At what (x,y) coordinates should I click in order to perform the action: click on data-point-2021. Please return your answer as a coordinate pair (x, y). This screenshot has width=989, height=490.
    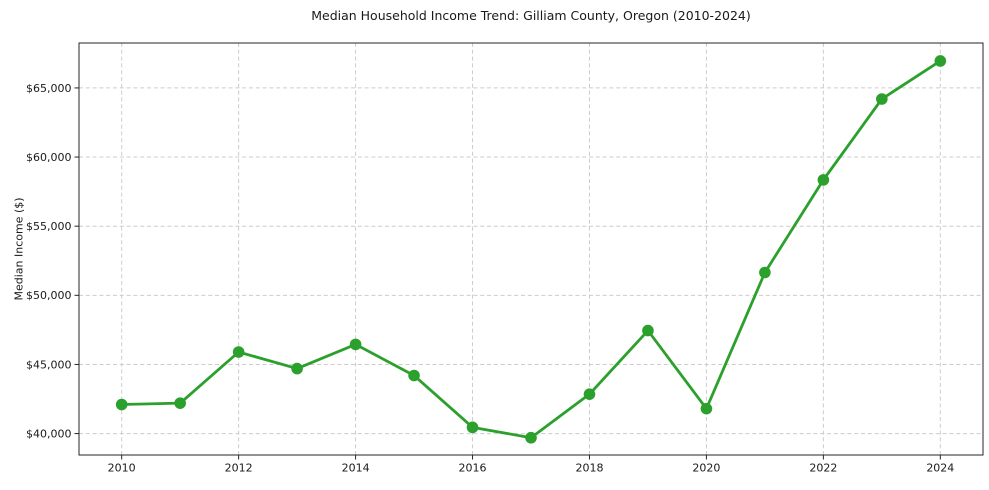
    Looking at the image, I should click on (765, 272).